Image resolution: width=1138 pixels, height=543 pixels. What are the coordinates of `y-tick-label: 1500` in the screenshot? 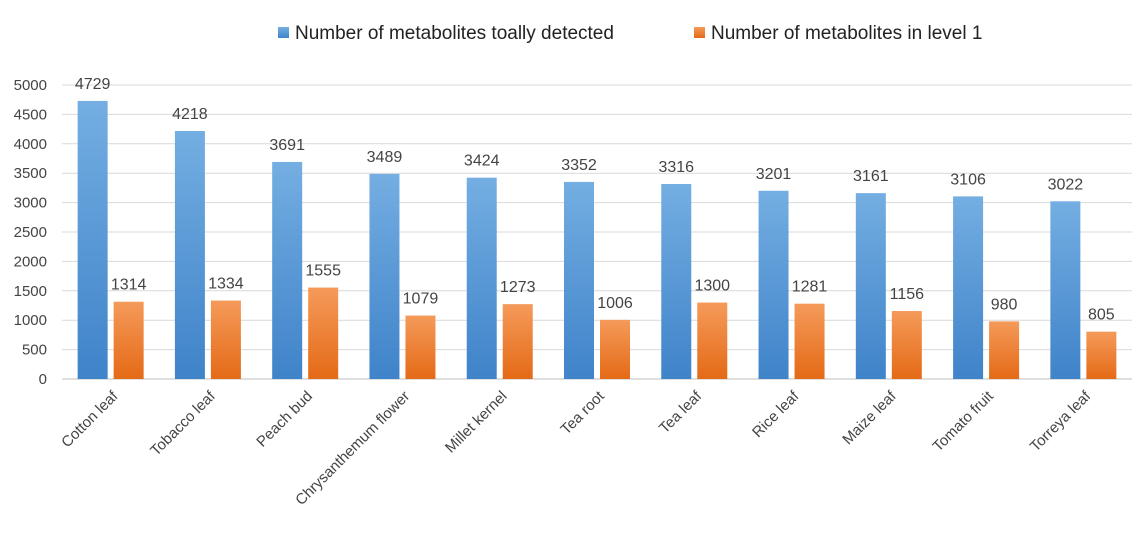 It's located at (30, 291).